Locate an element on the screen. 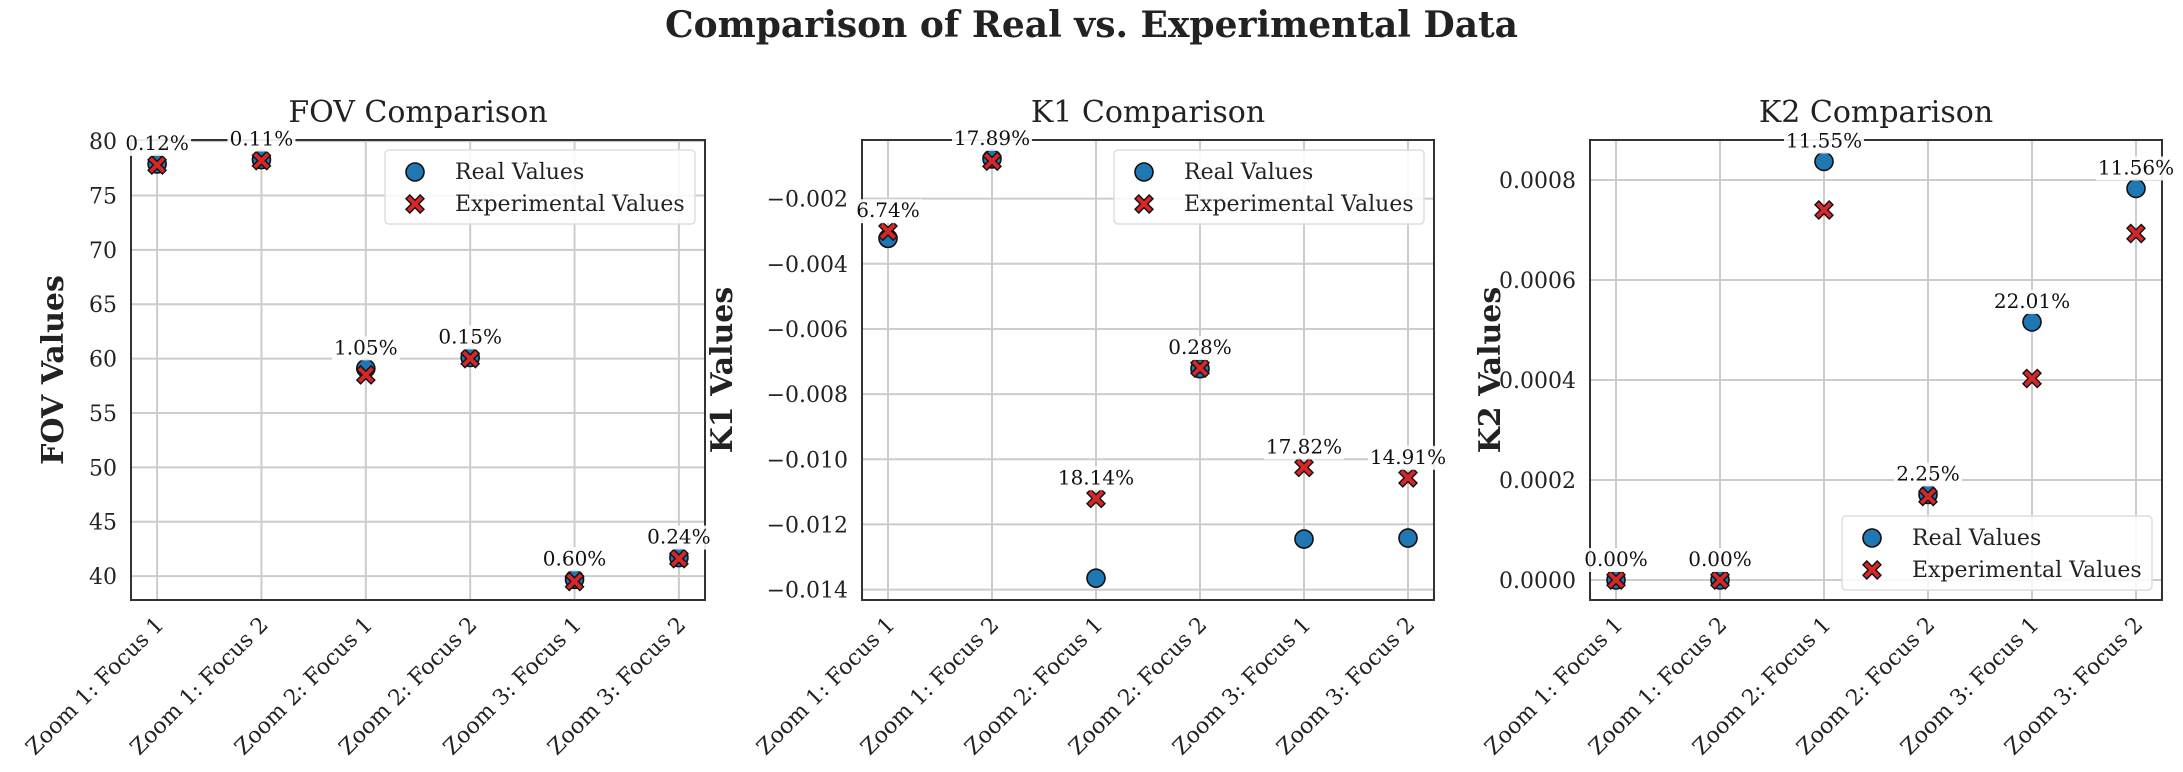 This screenshot has width=2183, height=772. percent-difference-label: 18.14% is located at coordinates (1096, 477).